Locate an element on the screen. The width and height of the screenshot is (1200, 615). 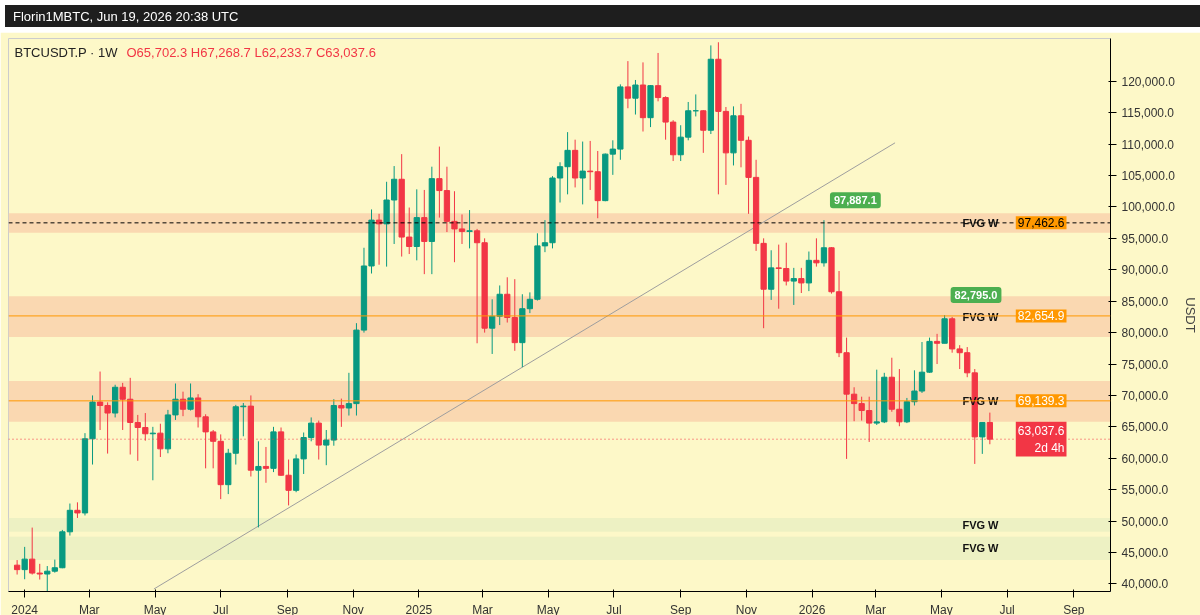
ref-line-label: 97,462.6 is located at coordinates (1041, 223).